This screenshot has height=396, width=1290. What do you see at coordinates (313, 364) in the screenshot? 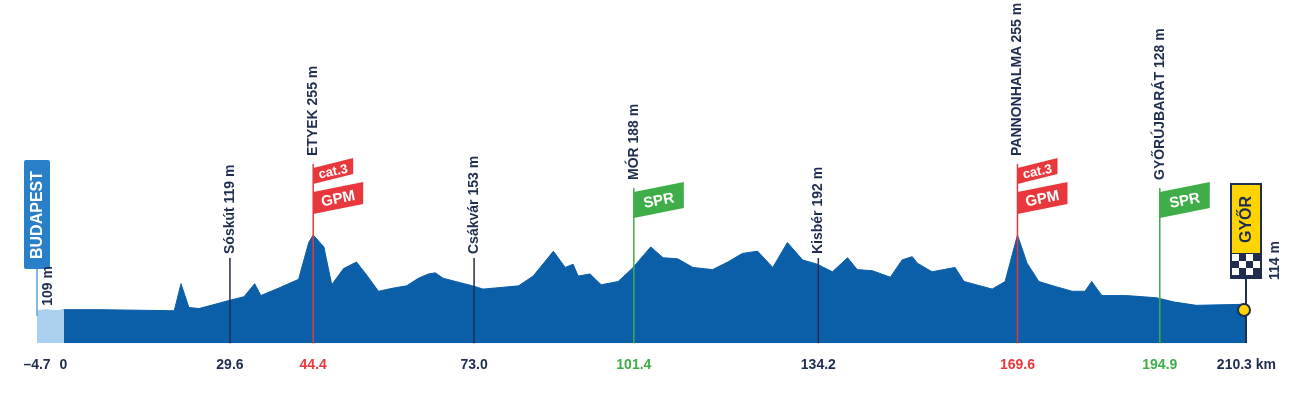
I see `x-tick-label: 44.4` at bounding box center [313, 364].